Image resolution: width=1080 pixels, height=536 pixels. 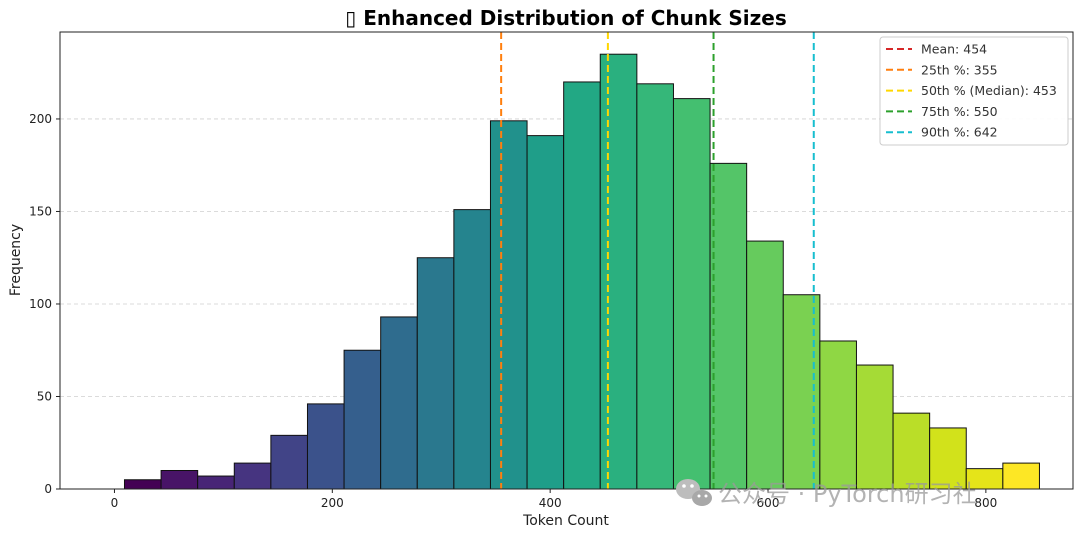 What do you see at coordinates (115, 503) in the screenshot?
I see `x-tick-label: 0` at bounding box center [115, 503].